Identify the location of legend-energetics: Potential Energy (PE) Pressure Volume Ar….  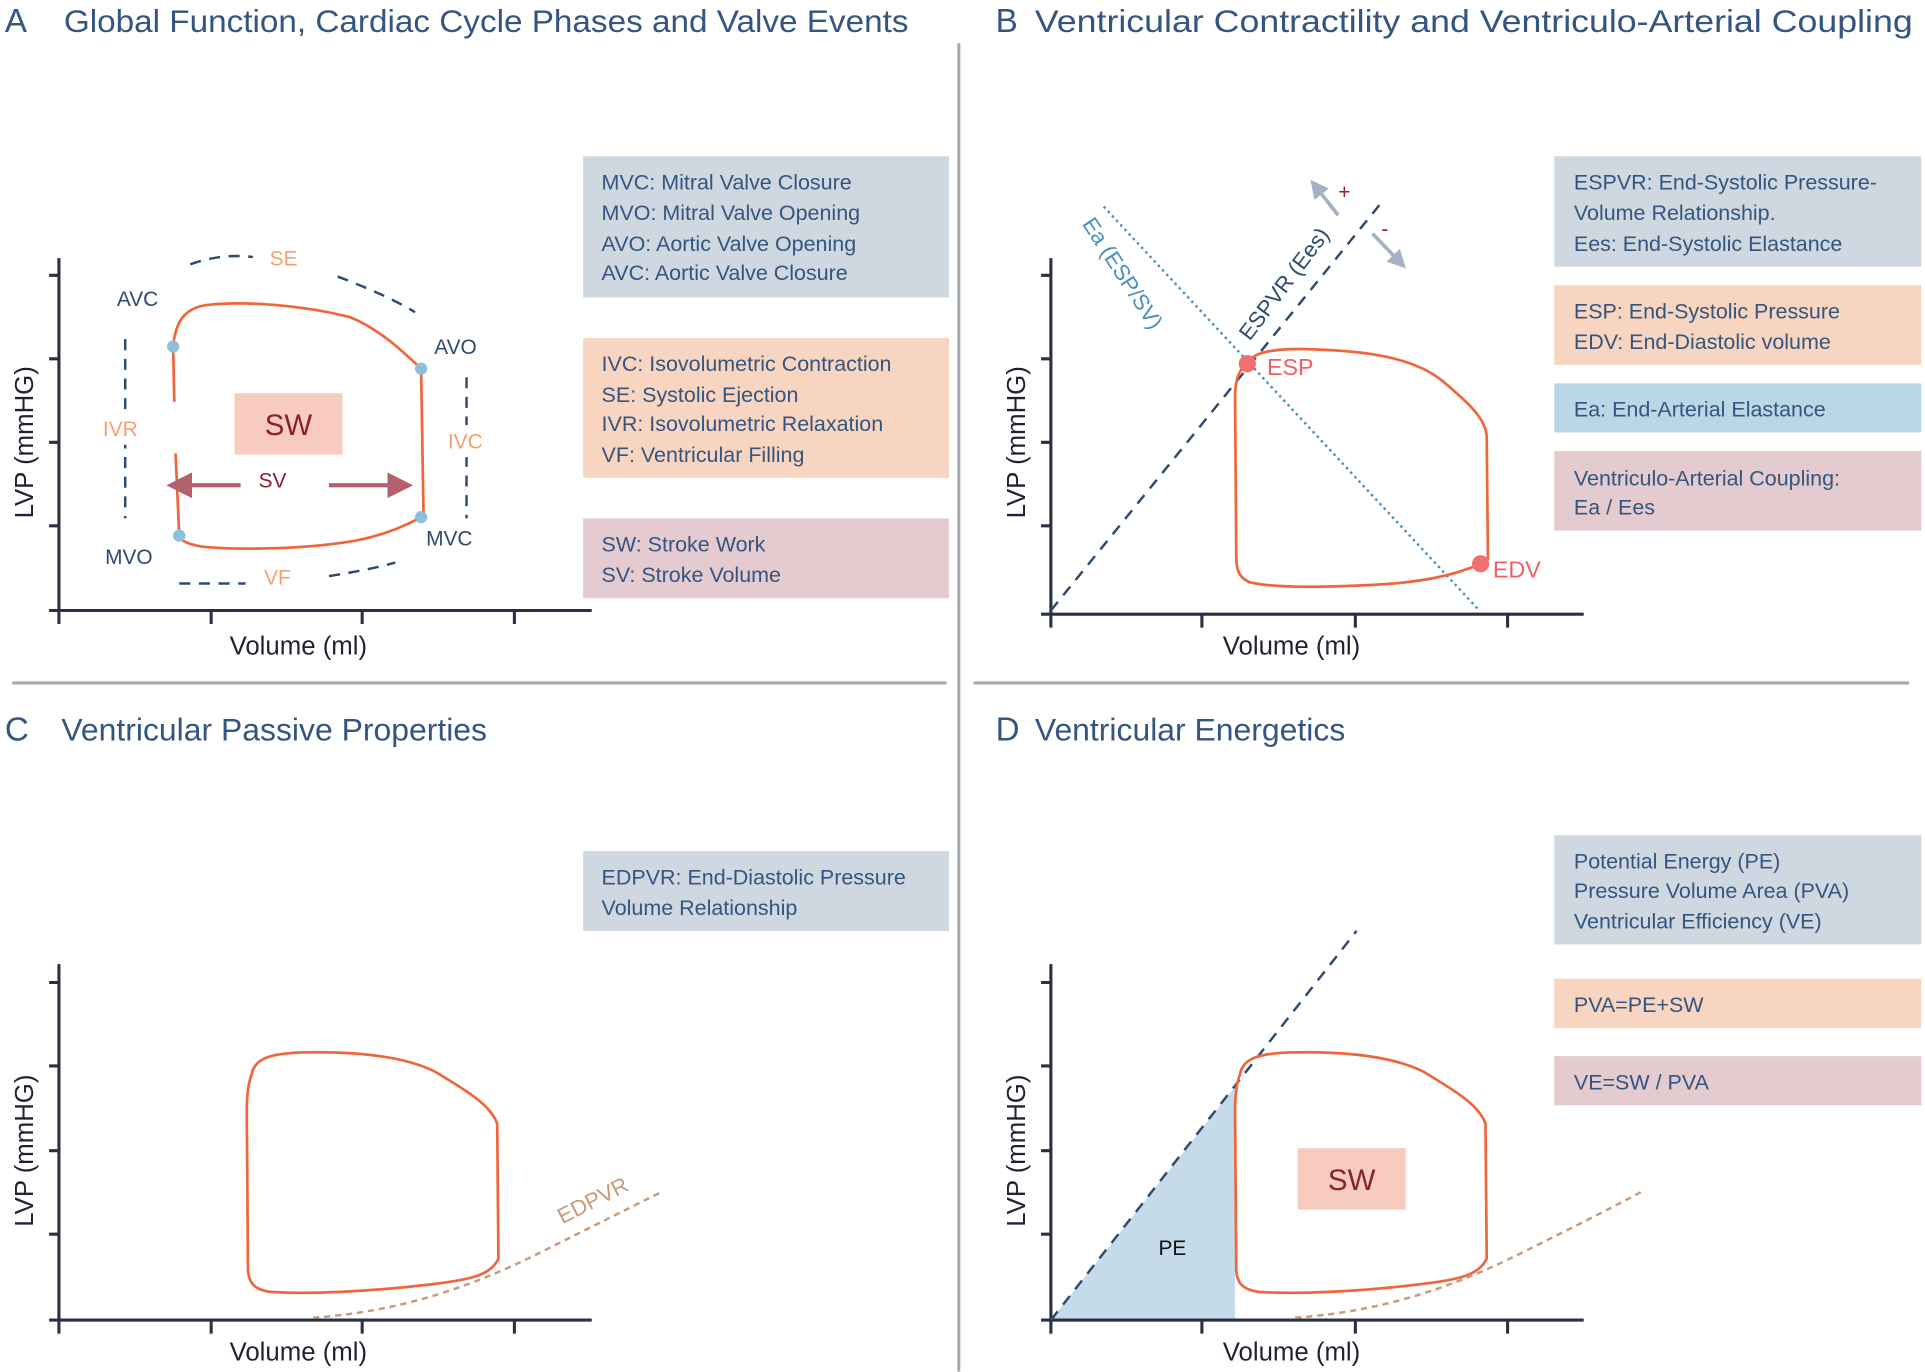
(1738, 890).